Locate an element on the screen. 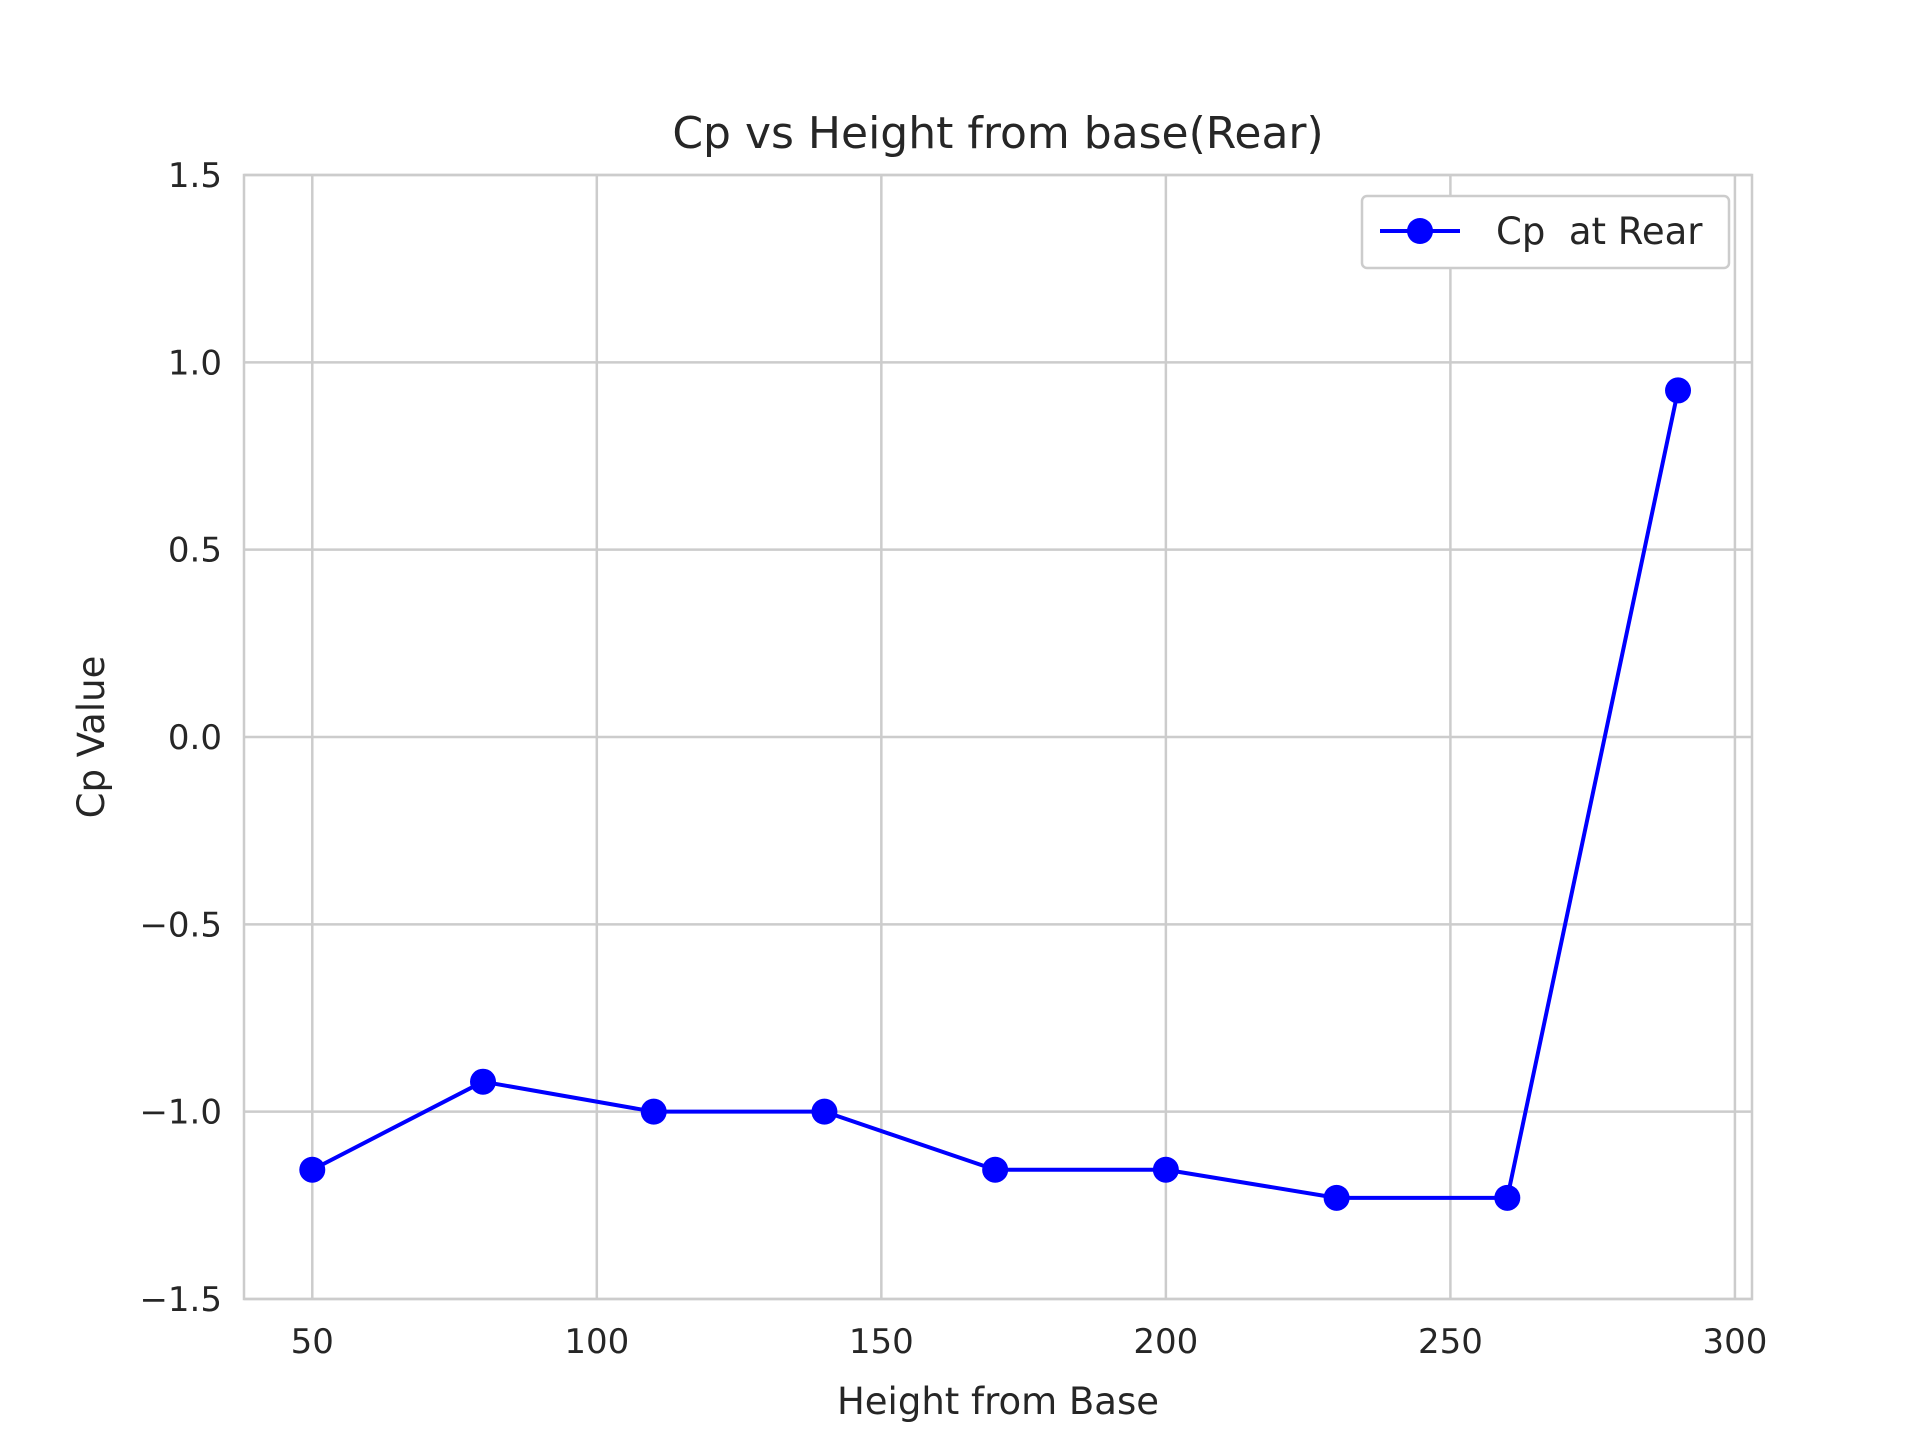 The image size is (1920, 1440). legend-label: Cp at Rear is located at coordinates (1599, 231).